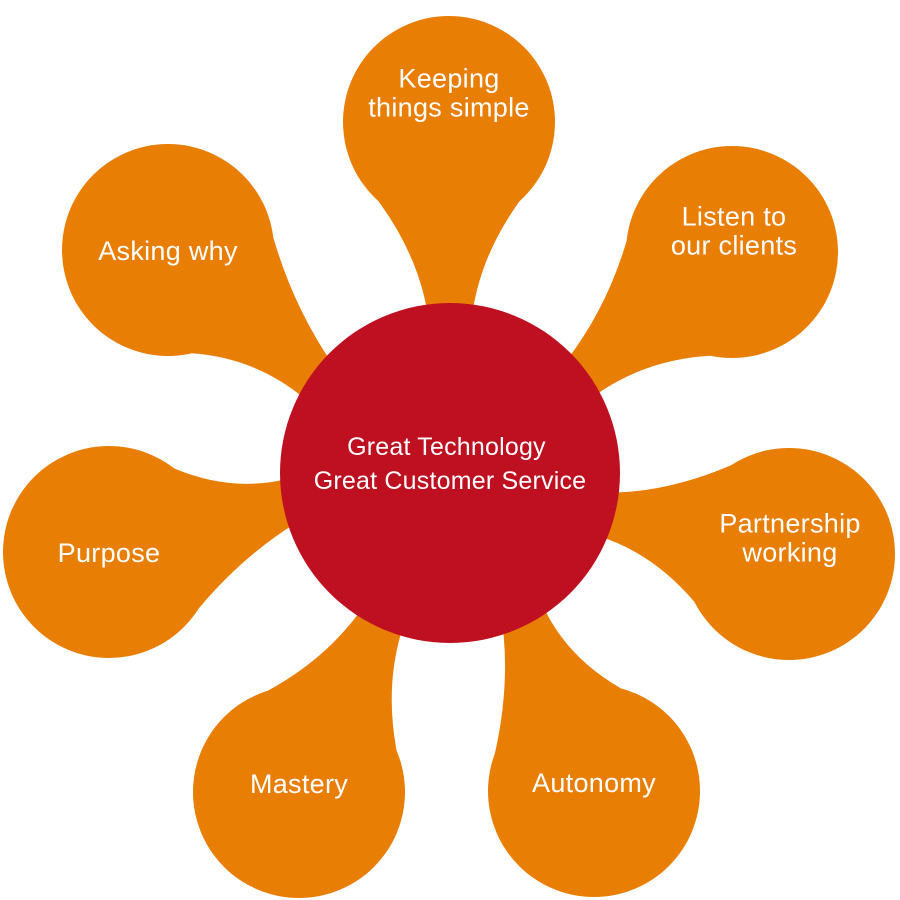  I want to click on petal-label: Autonomy, so click(594, 783).